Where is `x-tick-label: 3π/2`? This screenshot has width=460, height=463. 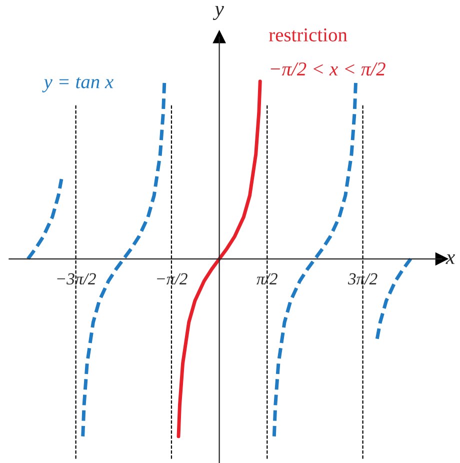 x-tick-label: 3π/2 is located at coordinates (363, 279).